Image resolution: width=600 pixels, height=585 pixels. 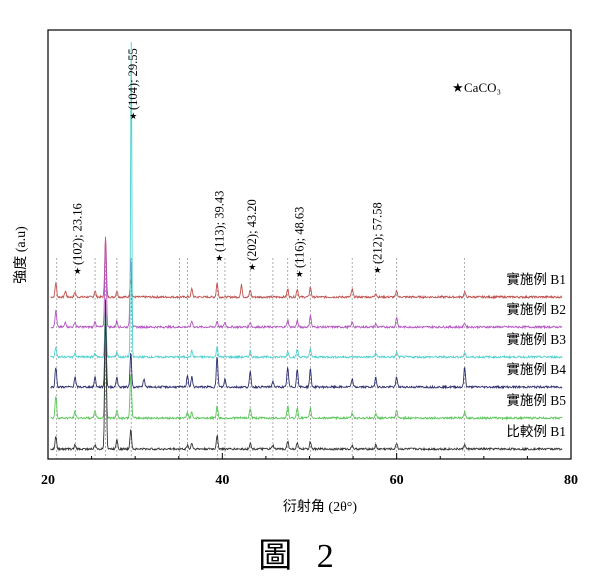 I want to click on peak-label: (113); 39.43, so click(x=219, y=221).